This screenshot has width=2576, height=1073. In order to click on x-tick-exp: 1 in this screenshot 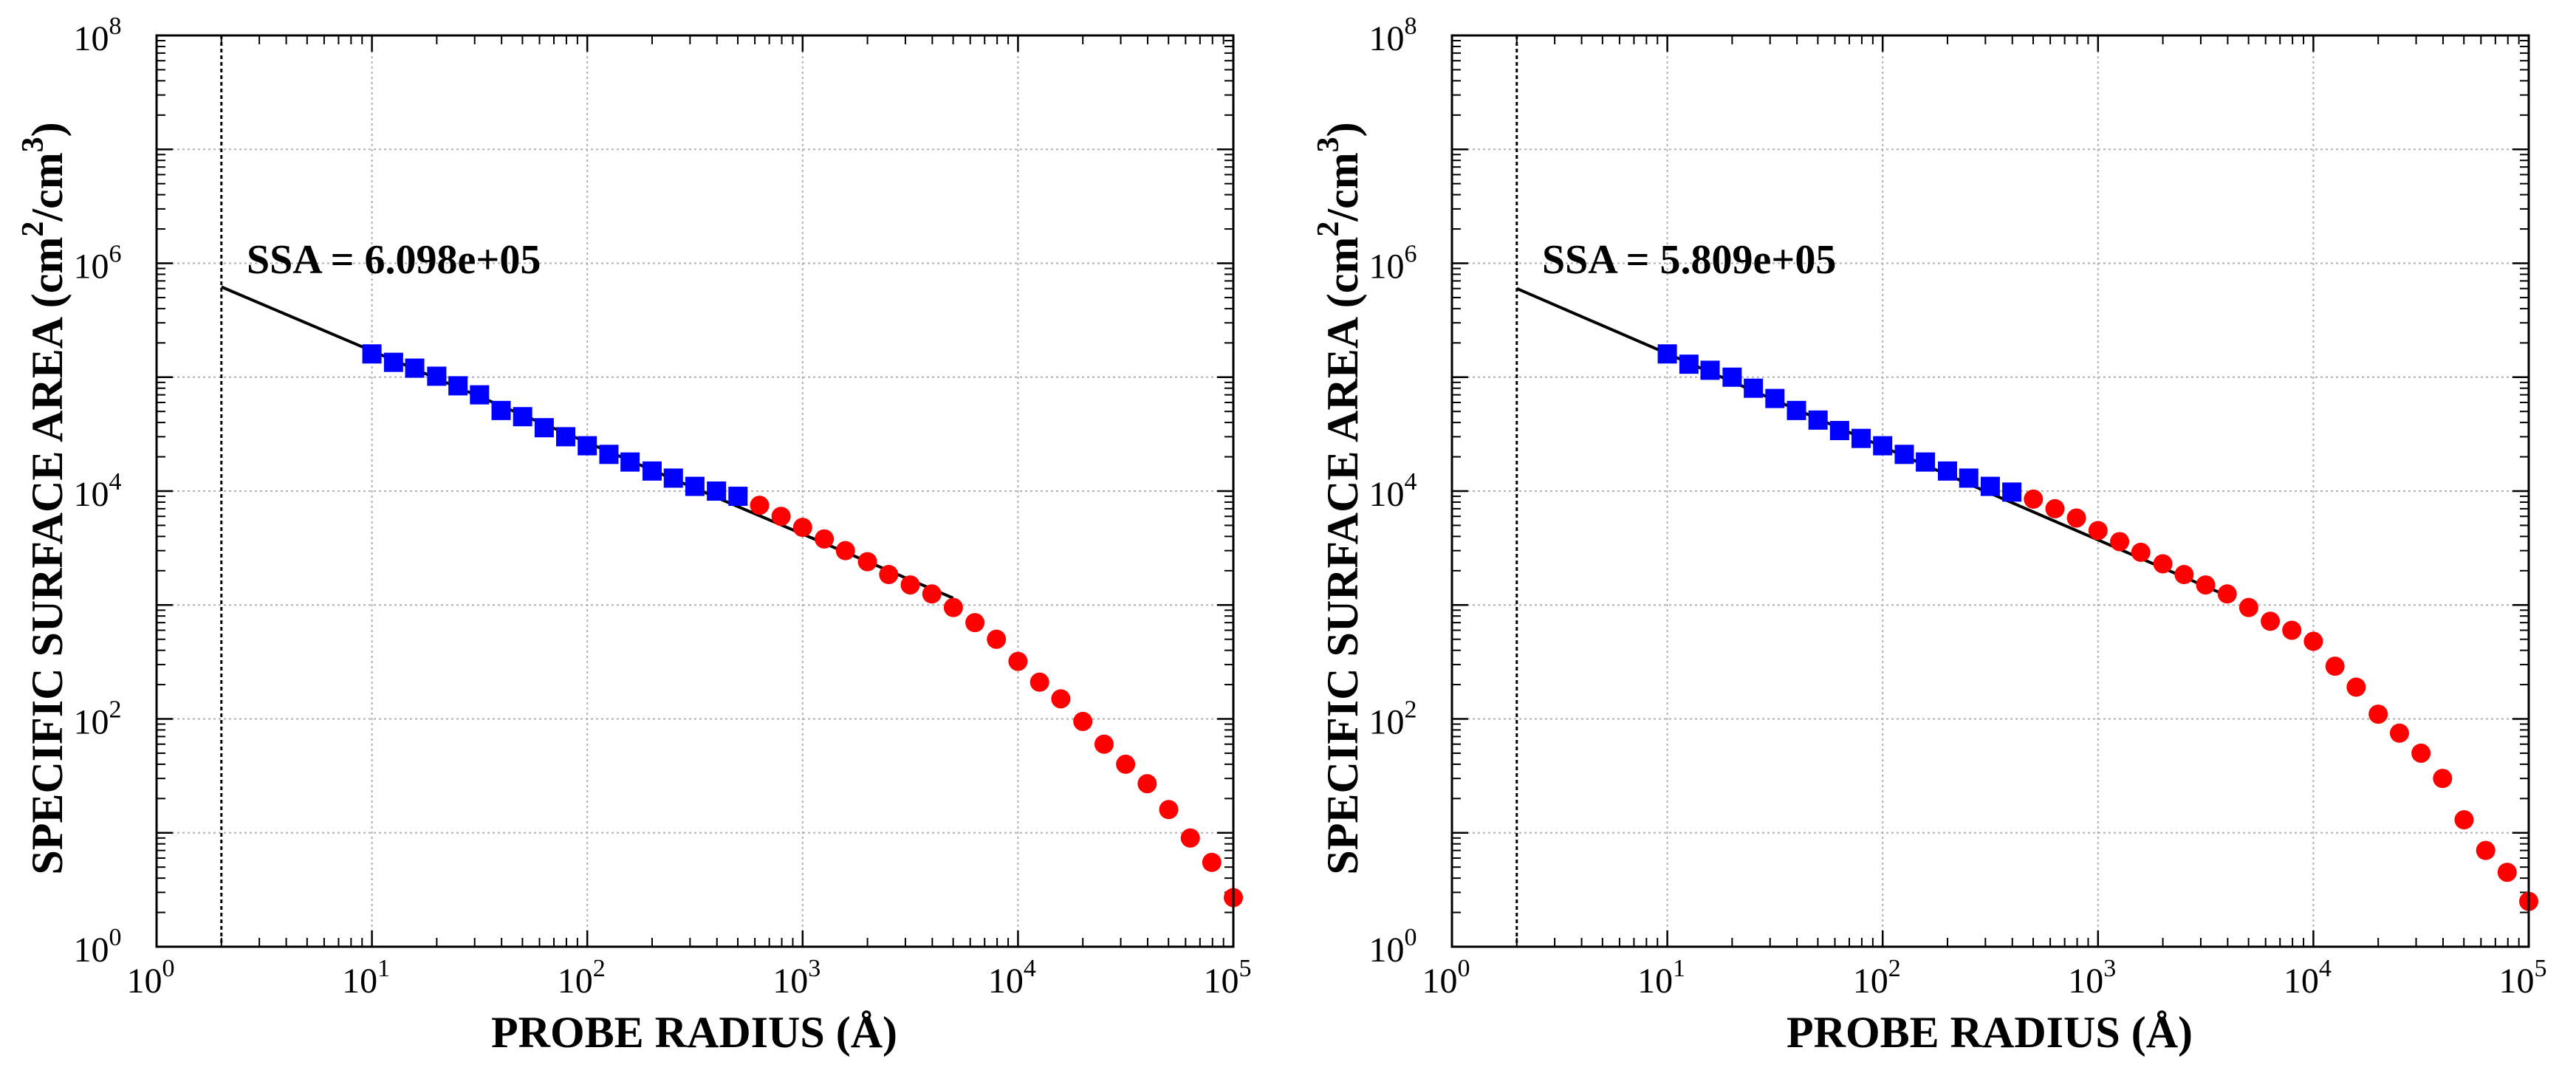, I will do `click(1679, 969)`.